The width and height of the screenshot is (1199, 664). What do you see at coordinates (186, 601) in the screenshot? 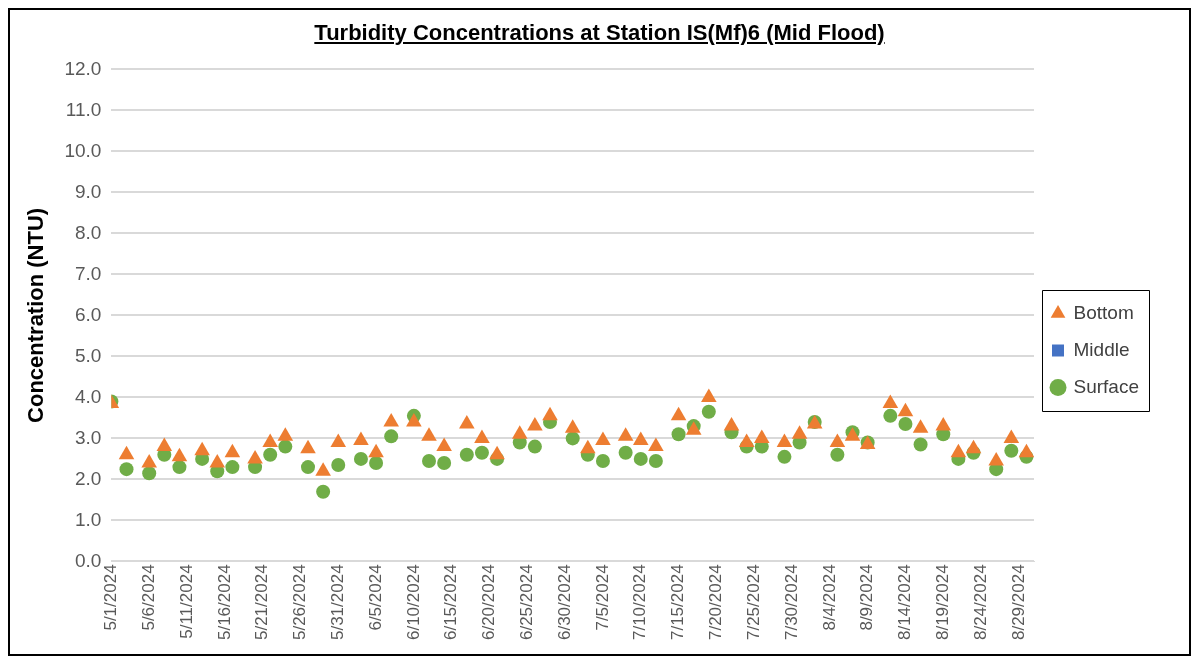
I see `x-tick-label: 5/11/2024` at bounding box center [186, 601].